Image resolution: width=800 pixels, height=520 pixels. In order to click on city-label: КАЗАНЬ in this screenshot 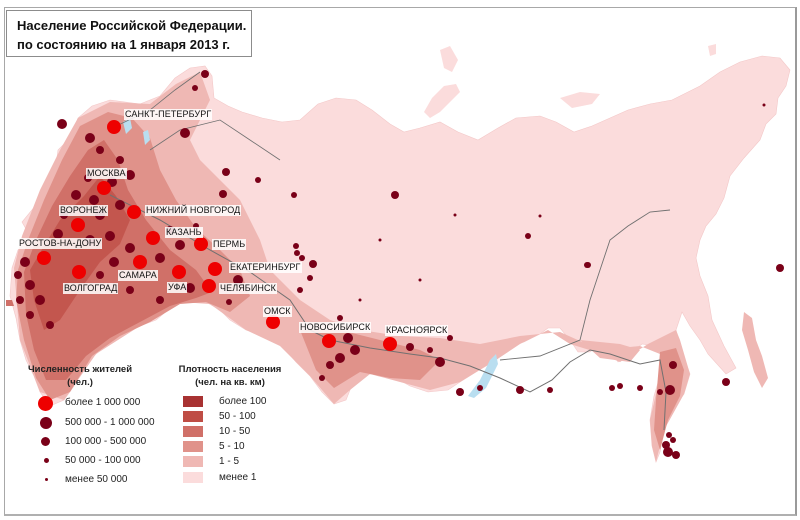, I will do `click(184, 232)`.